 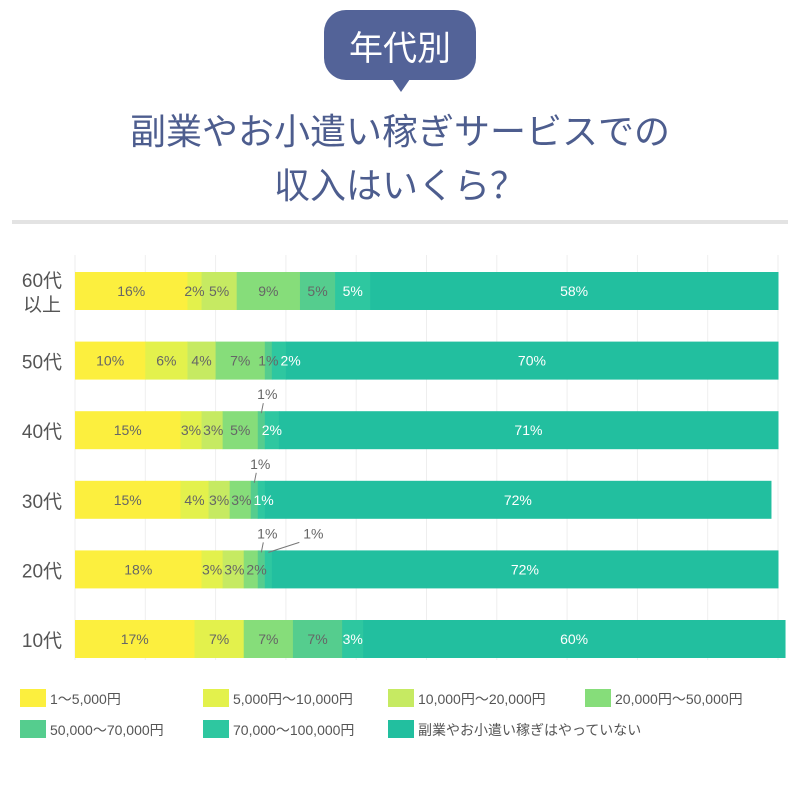 What do you see at coordinates (107, 730) in the screenshot?
I see `legend-label: 50,000〜70,000円` at bounding box center [107, 730].